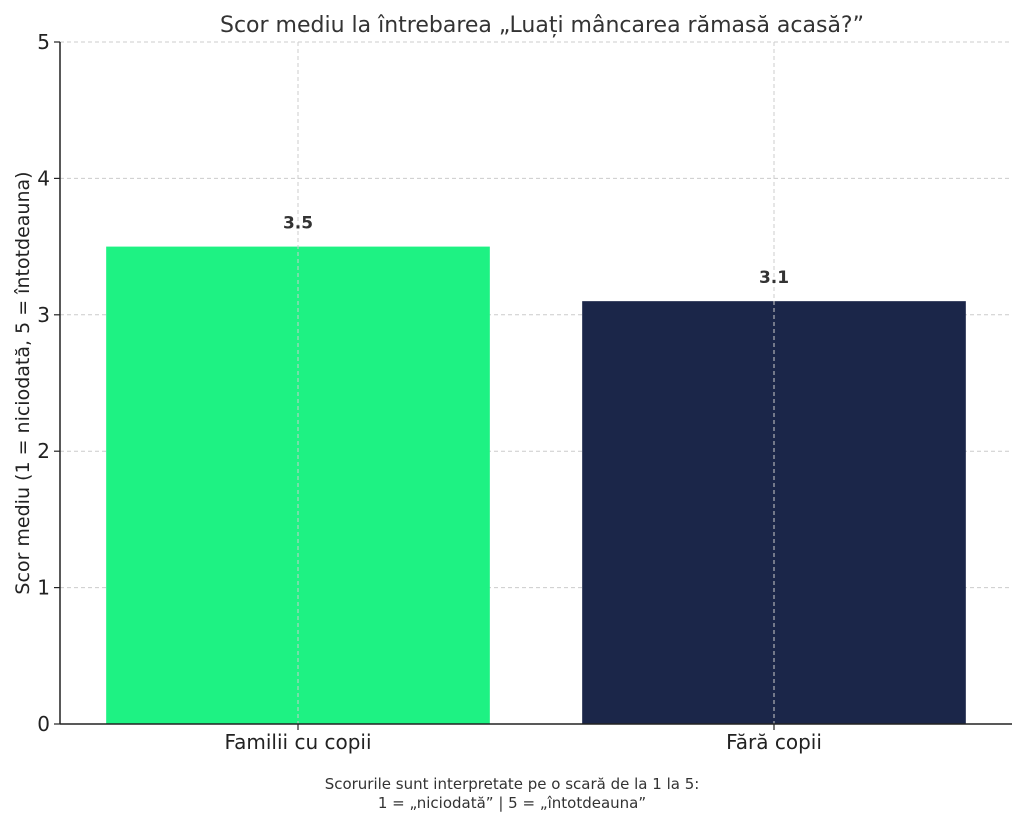 This screenshot has height=827, width=1024. What do you see at coordinates (43, 315) in the screenshot?
I see `y-tick-label: 3` at bounding box center [43, 315].